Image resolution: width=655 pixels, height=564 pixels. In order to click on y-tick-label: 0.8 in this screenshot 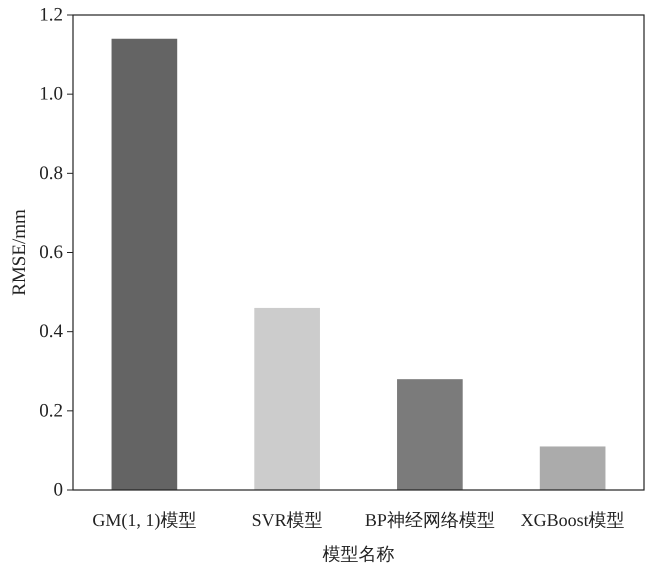, I will do `click(51, 173)`.